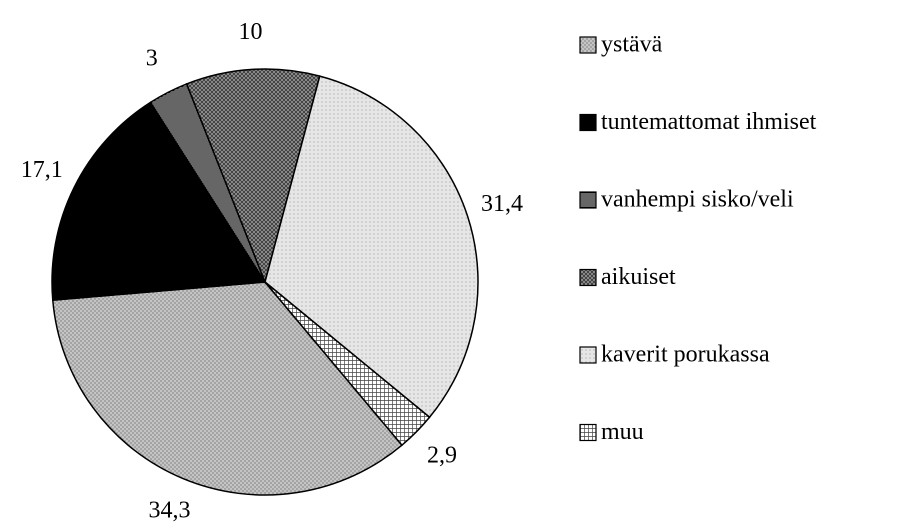  Describe the element at coordinates (622, 432) in the screenshot. I see `legend-label: muu` at that location.